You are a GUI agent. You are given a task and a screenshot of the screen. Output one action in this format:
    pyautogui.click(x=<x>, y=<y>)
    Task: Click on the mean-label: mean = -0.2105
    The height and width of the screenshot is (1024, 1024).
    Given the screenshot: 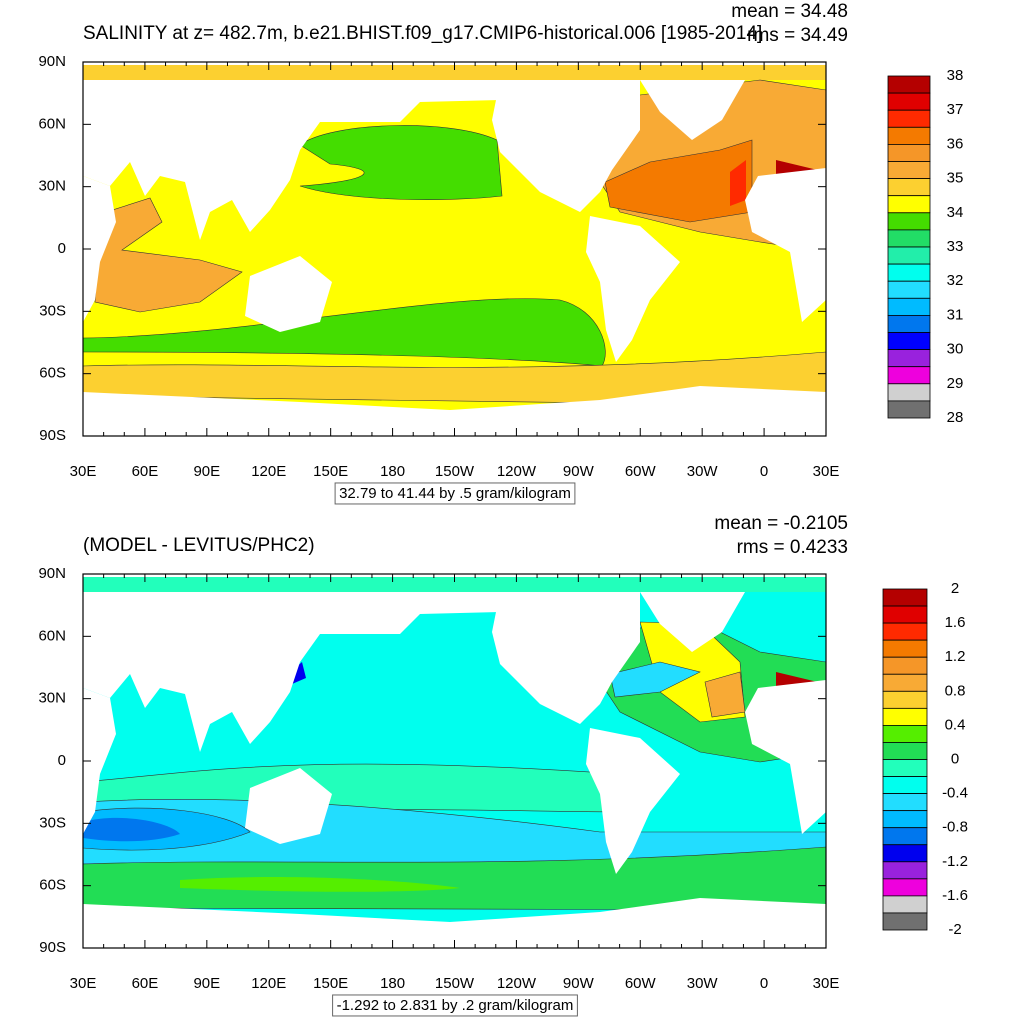 What is the action you would take?
    pyautogui.click(x=781, y=523)
    